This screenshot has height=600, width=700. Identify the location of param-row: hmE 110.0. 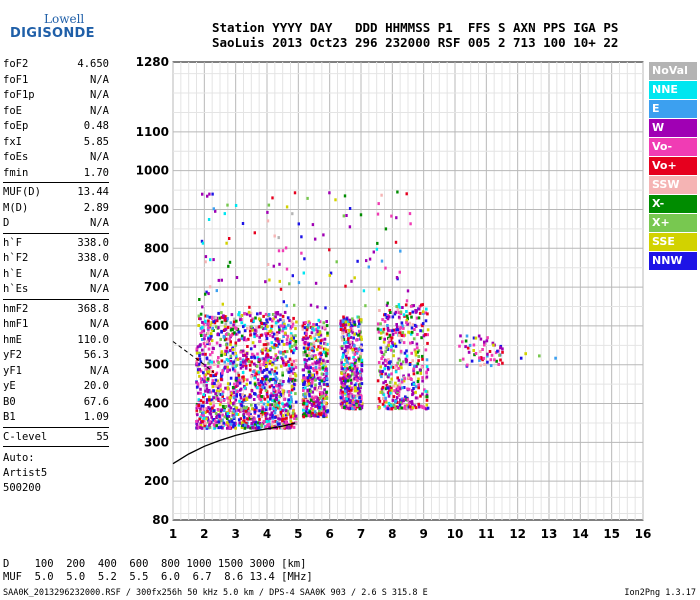
(56, 341).